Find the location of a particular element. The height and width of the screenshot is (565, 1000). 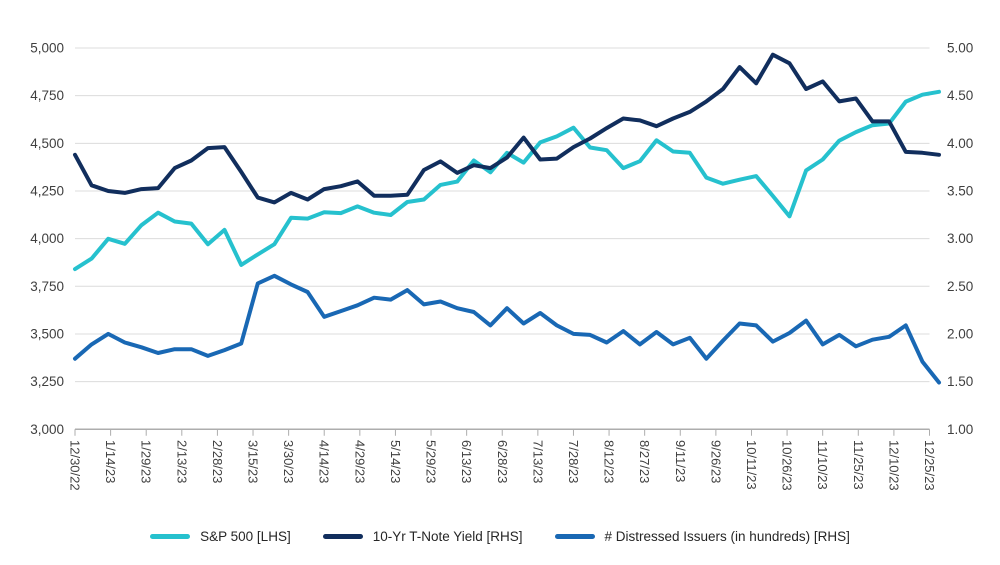

x-axis-tick-label: 3/15/23 is located at coordinates (253, 461).